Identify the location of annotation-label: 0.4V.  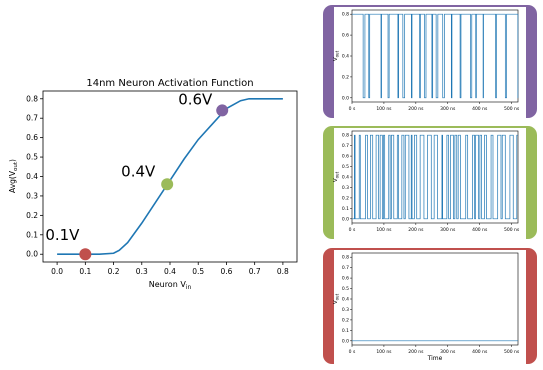
(138, 171).